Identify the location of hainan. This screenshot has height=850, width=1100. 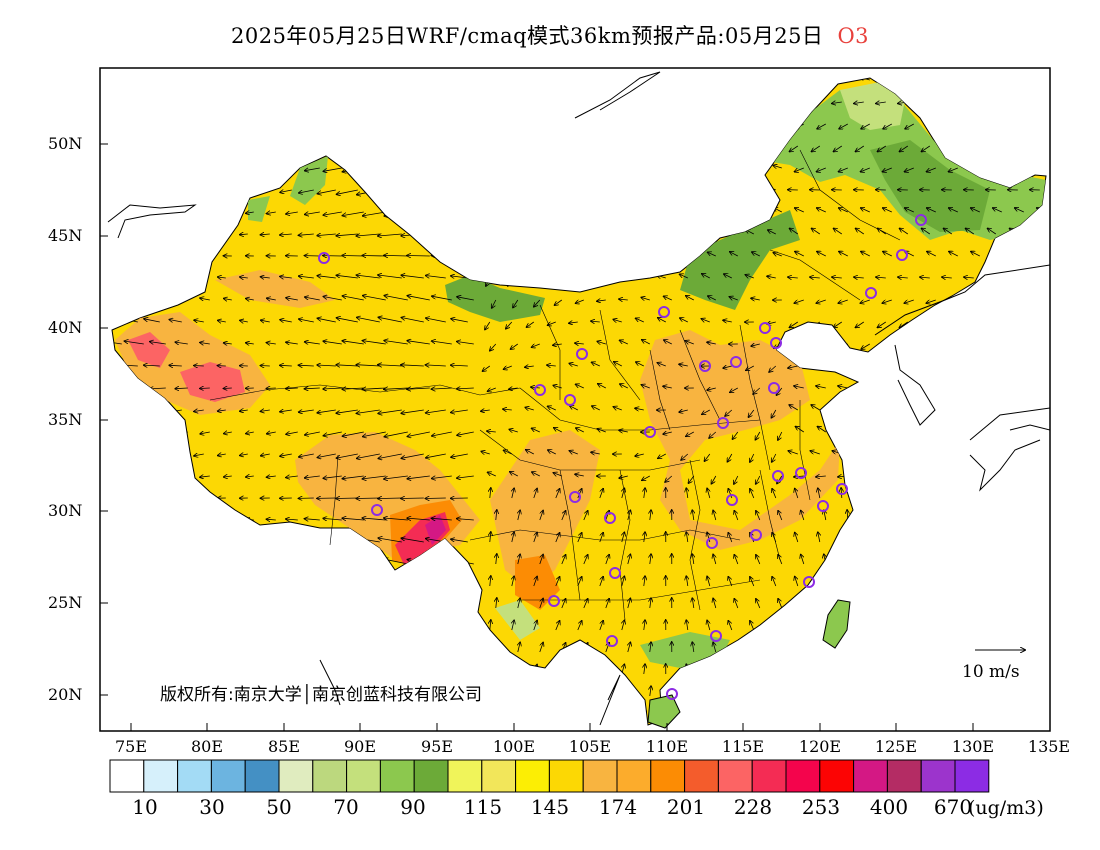
(664, 711).